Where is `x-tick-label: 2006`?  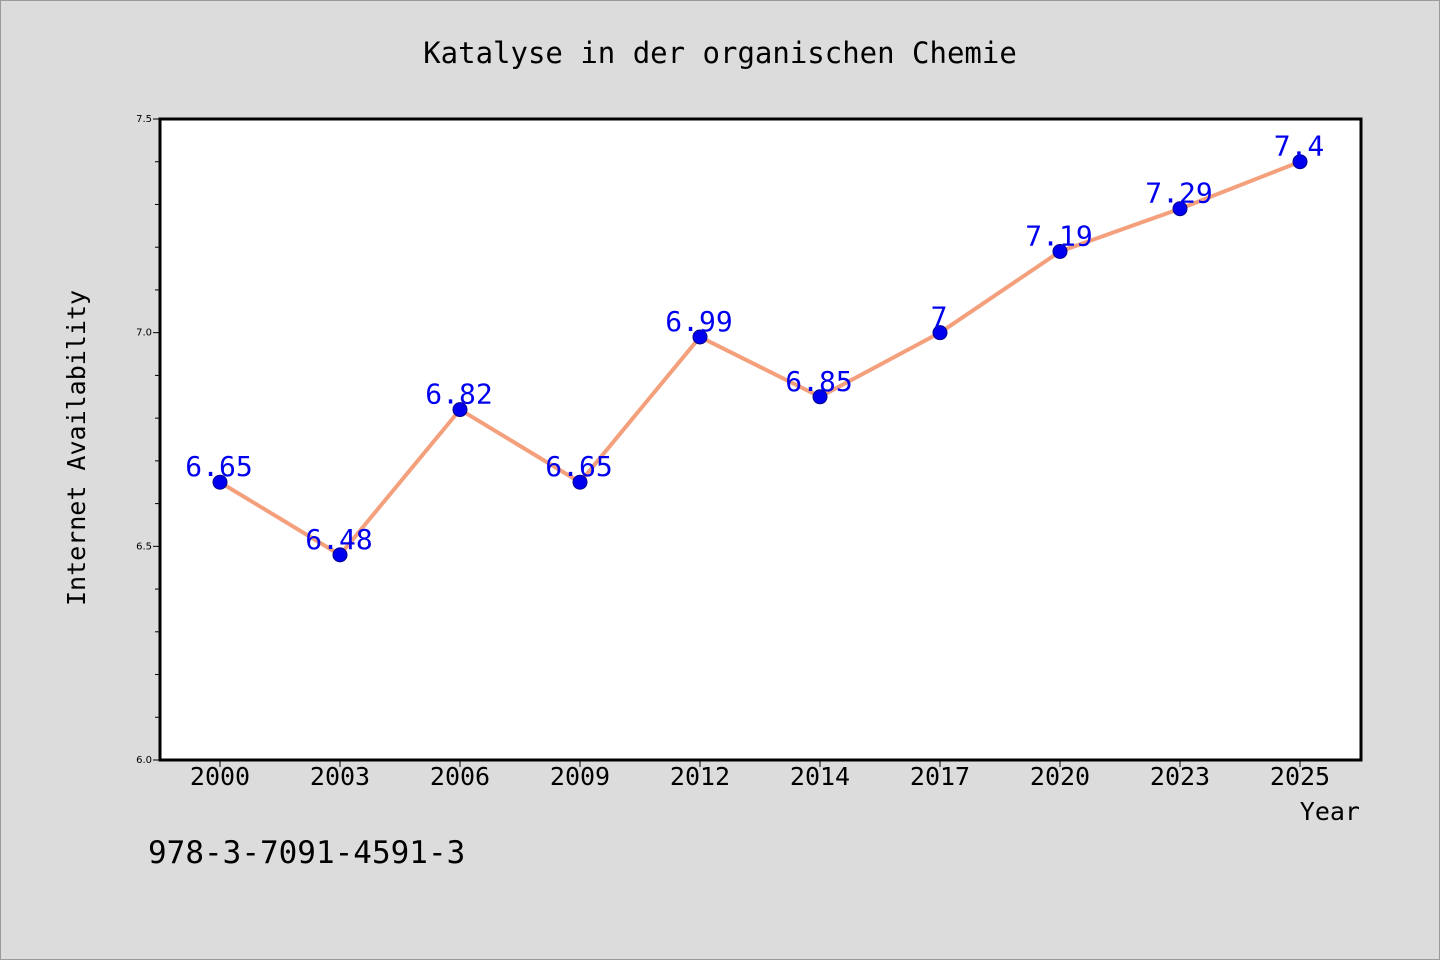 x-tick-label: 2006 is located at coordinates (460, 776).